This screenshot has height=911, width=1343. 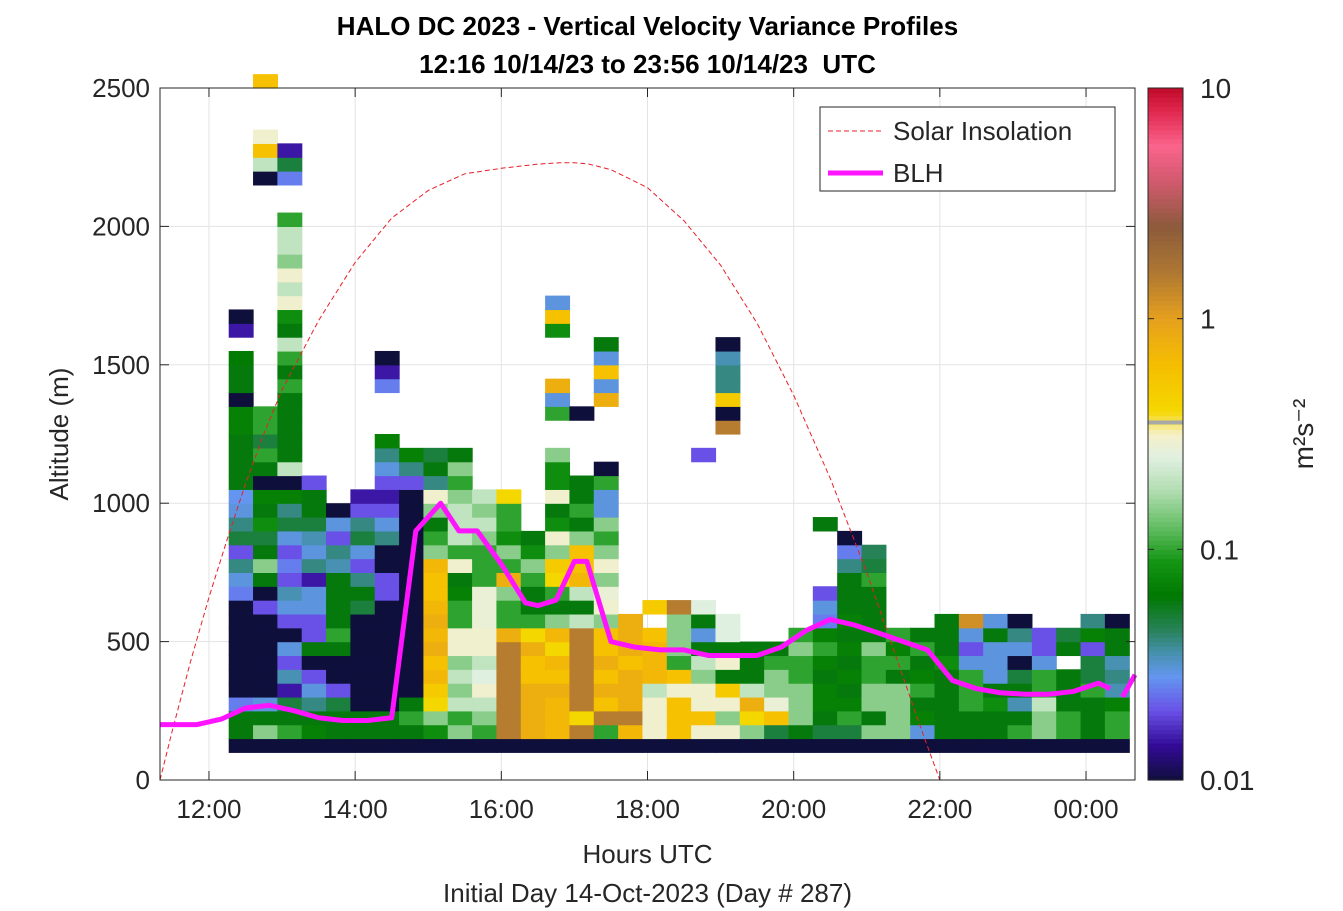 I want to click on x-axis-label: Hours UTC, so click(x=647, y=854).